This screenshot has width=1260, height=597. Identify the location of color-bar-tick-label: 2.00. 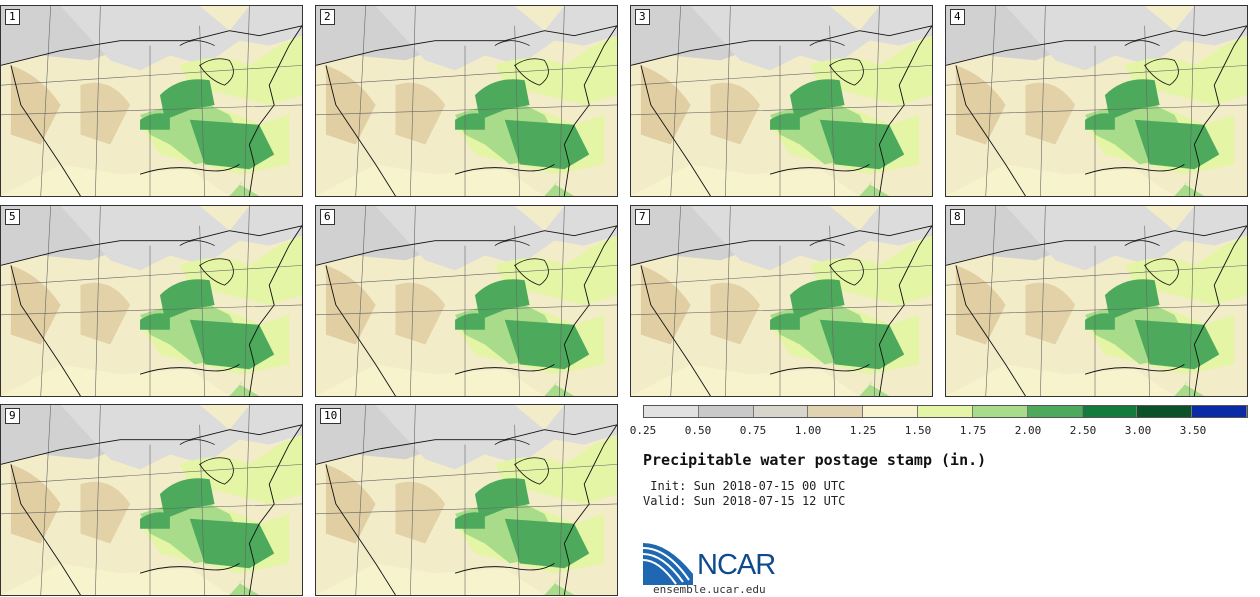
(1028, 430).